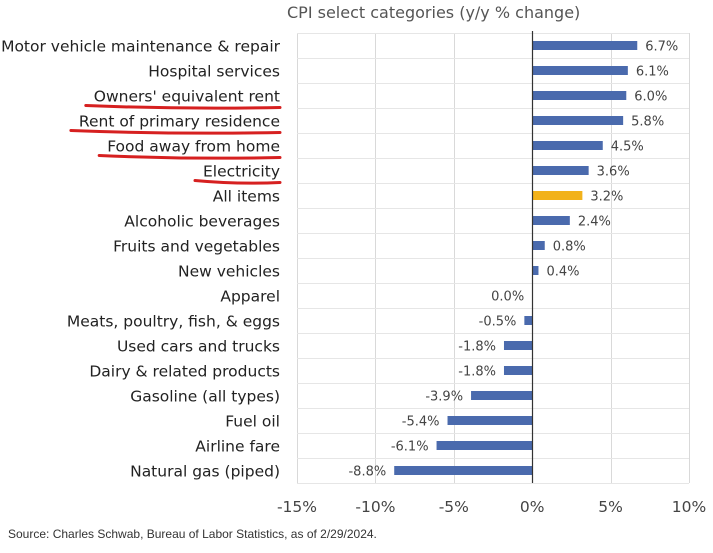  Describe the element at coordinates (237, 447) in the screenshot. I see `category-label-16: Airline fare` at that location.